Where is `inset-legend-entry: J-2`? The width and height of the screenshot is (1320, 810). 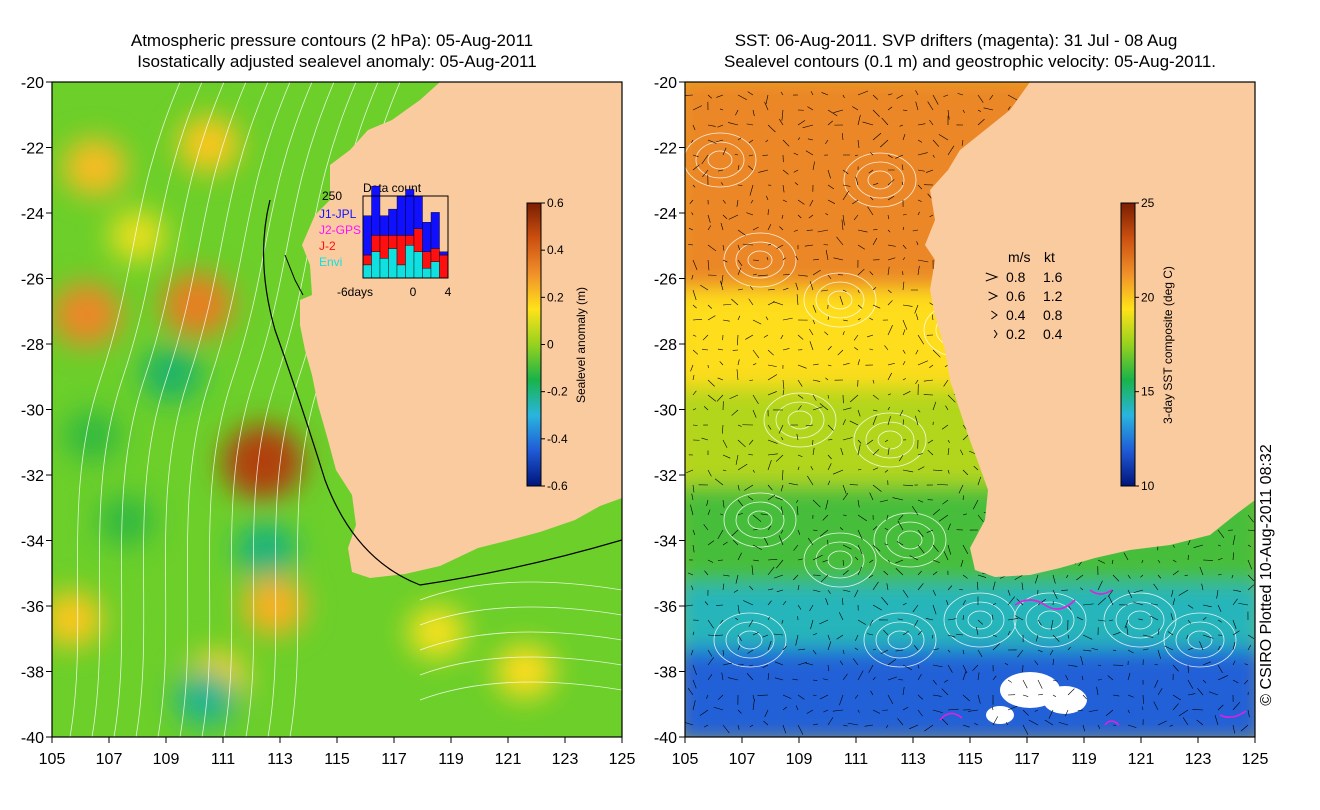
inset-legend-entry: J-2 is located at coordinates (327, 246).